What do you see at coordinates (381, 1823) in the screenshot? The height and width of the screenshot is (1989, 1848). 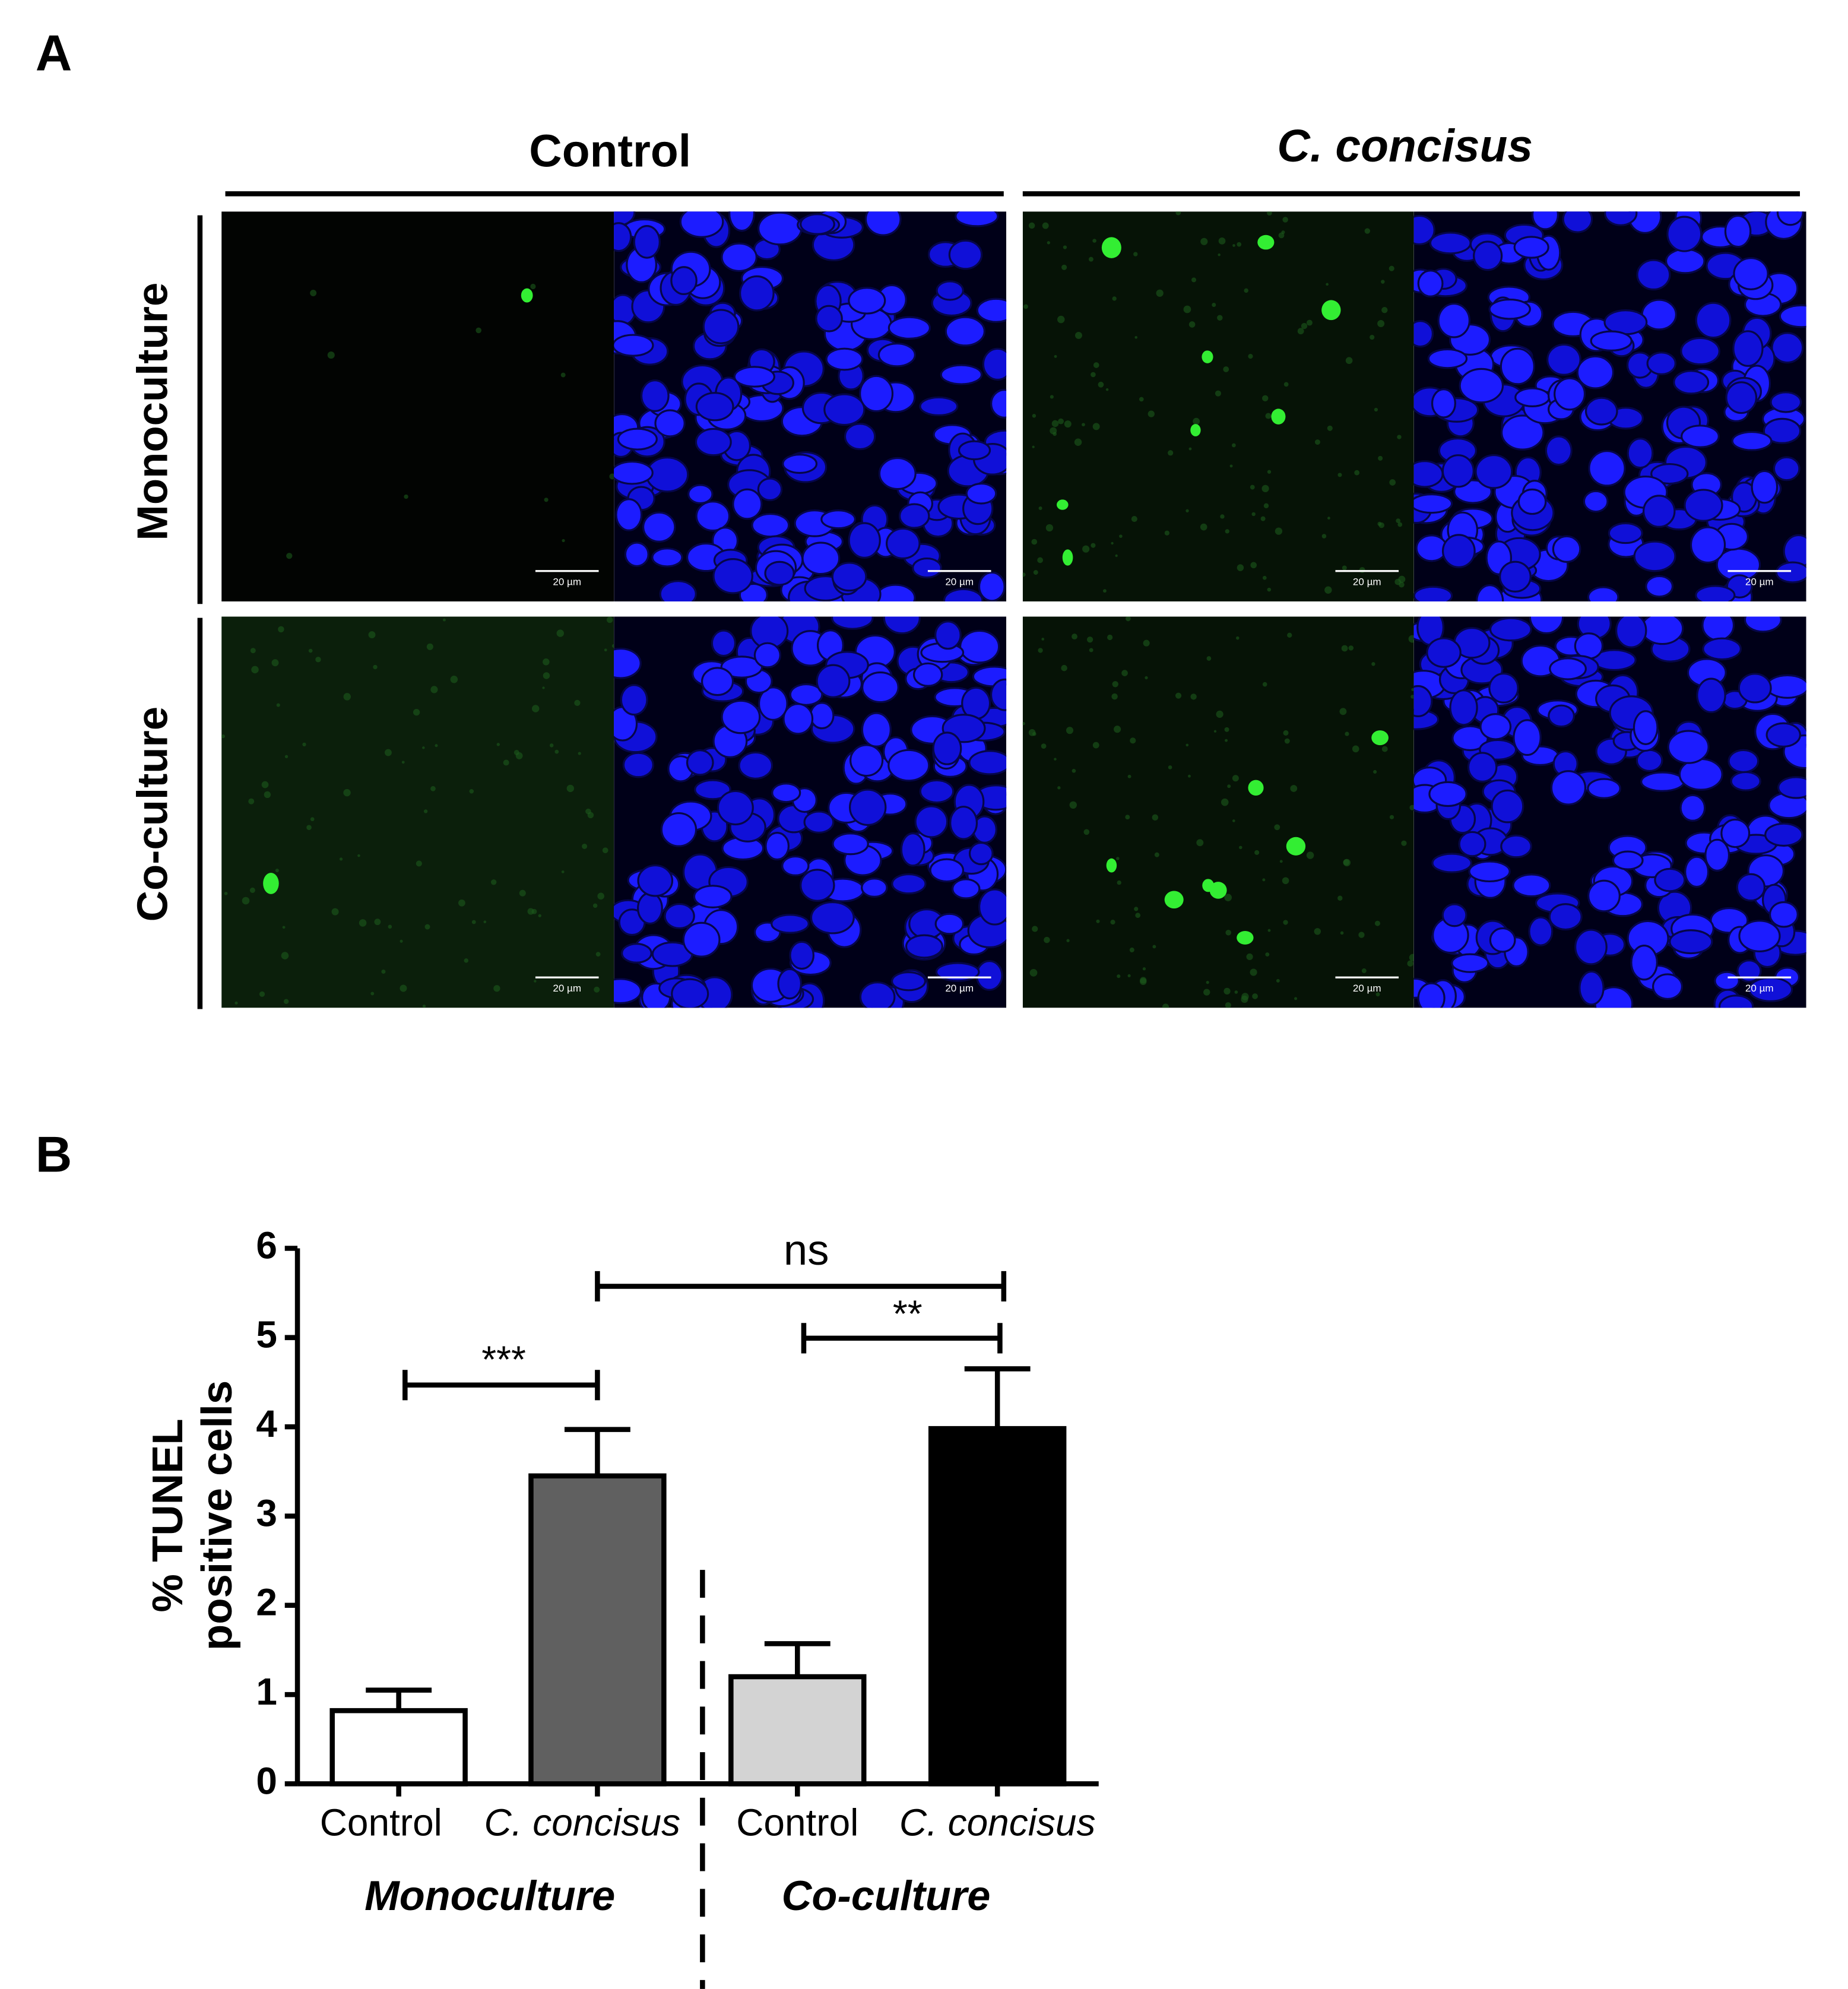 I see `x-tick-label: Control` at bounding box center [381, 1823].